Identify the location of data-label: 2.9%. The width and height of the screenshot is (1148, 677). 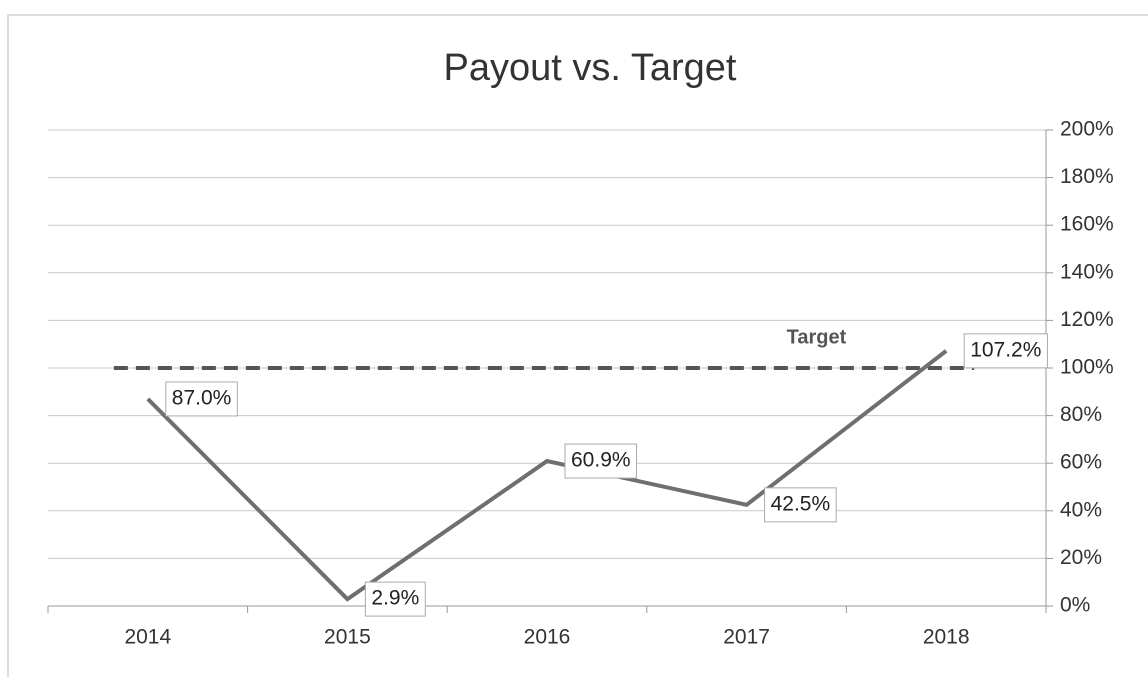
(395, 599).